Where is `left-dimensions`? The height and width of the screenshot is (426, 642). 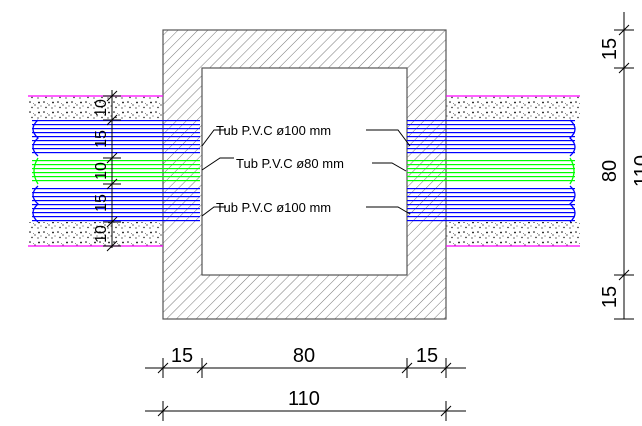
left-dimensions is located at coordinates (112, 171).